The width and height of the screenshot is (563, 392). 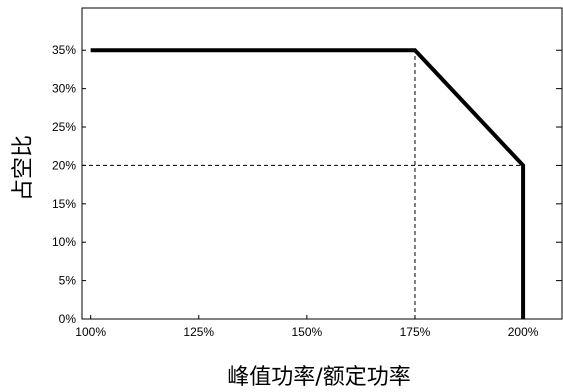 I want to click on y-tick-label: 0%, so click(x=68, y=319).